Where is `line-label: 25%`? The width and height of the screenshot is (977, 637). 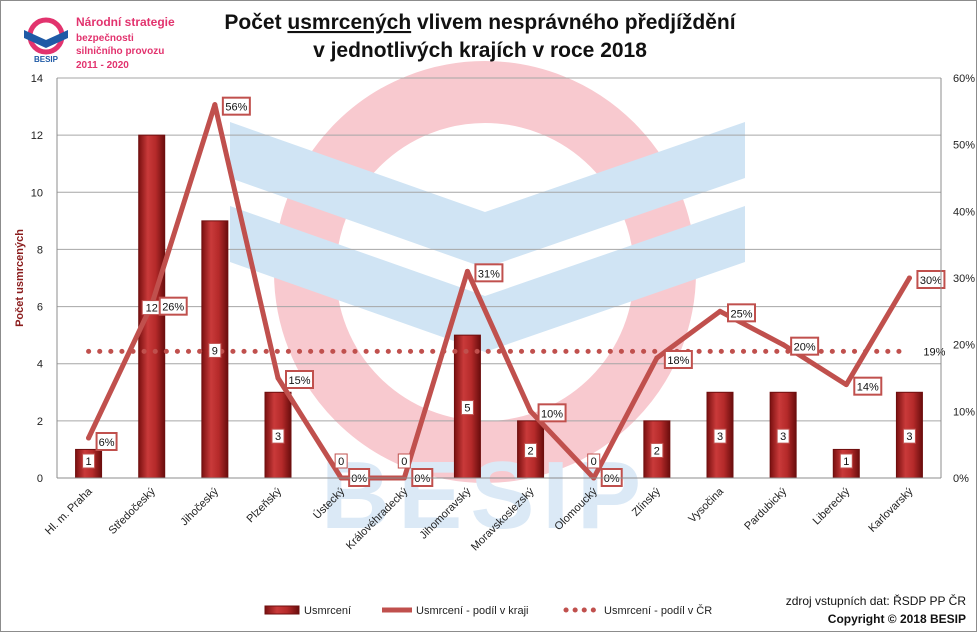
line-label: 25% is located at coordinates (741, 314).